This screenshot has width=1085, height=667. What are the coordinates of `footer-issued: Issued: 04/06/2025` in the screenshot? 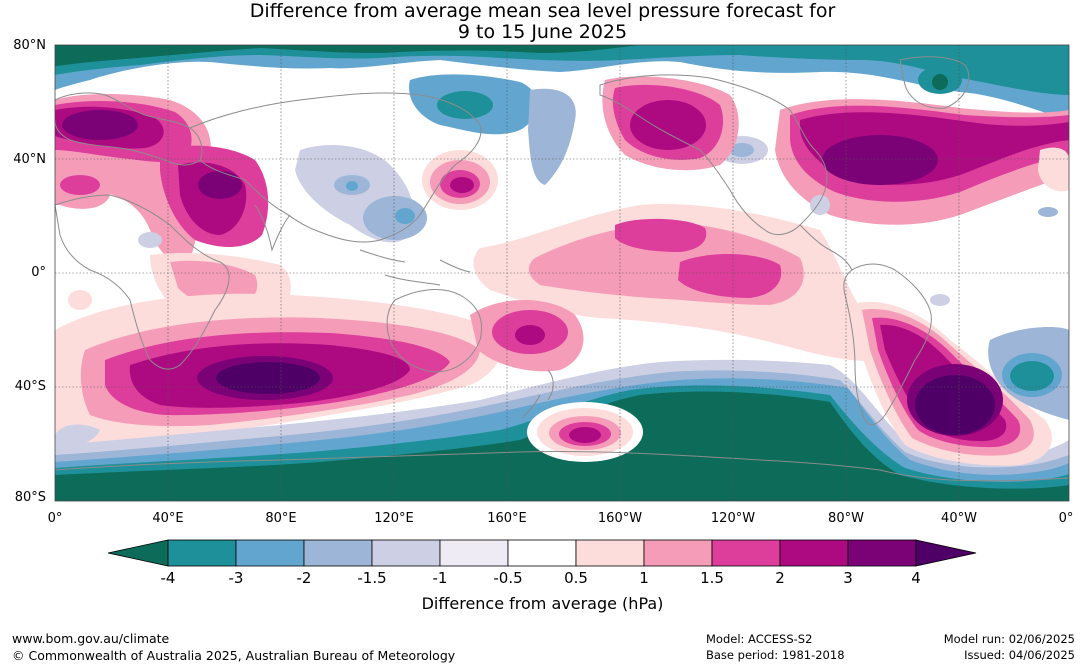 It's located at (1019, 655).